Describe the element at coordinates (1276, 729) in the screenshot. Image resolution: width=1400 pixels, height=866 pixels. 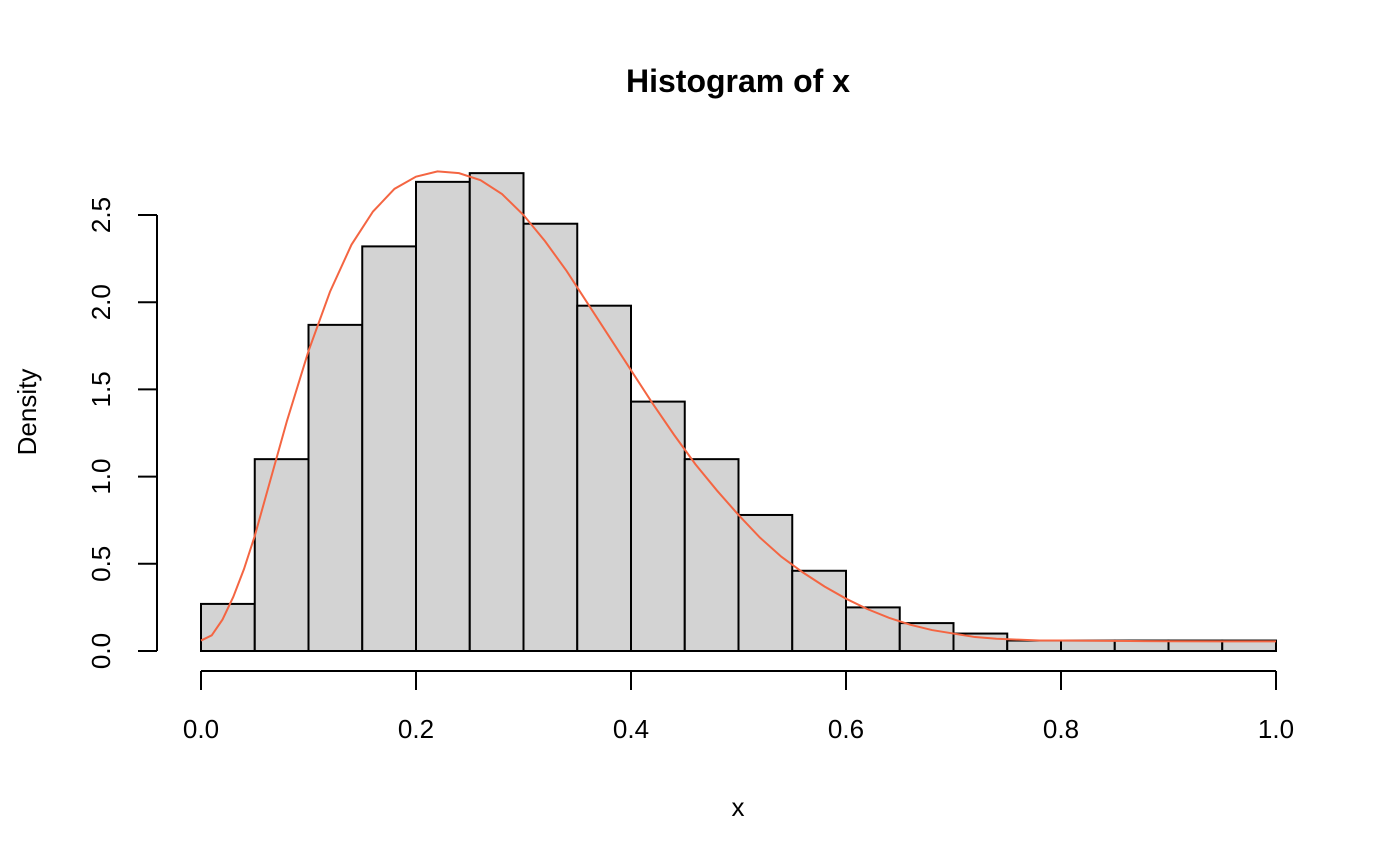
I see `x-tick-label: 1.0` at that location.